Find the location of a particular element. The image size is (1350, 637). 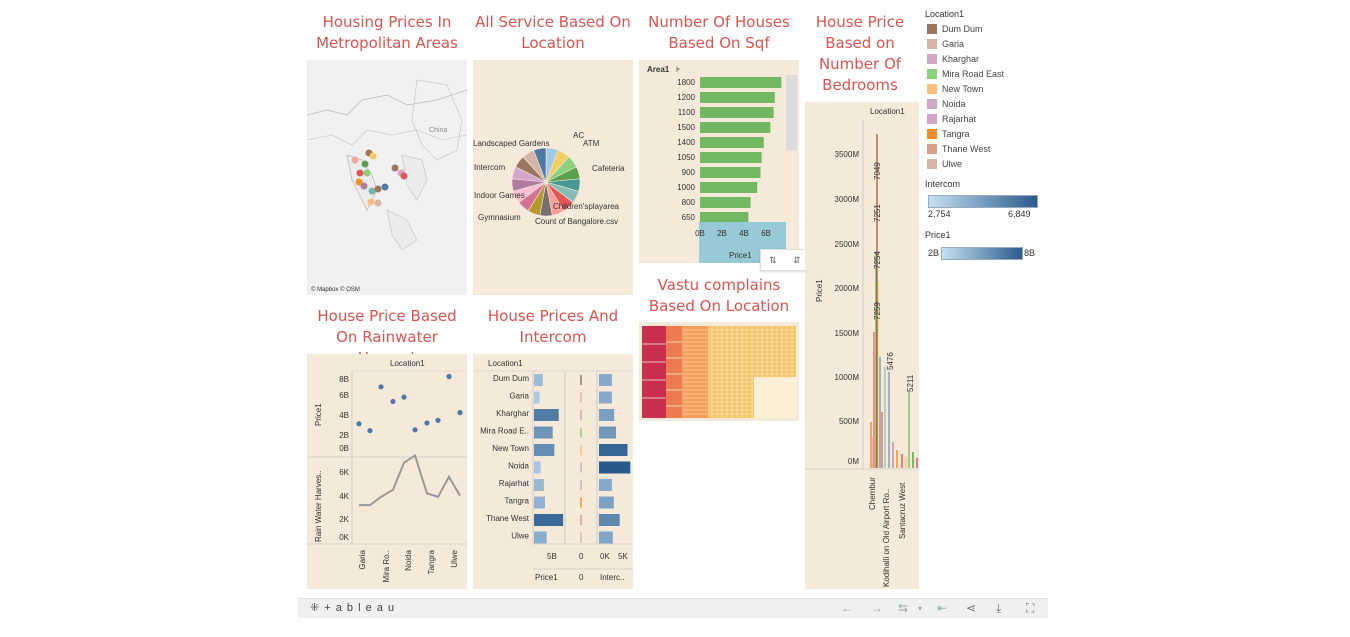

legend-location-item: Mira Road East is located at coordinates (965, 73).